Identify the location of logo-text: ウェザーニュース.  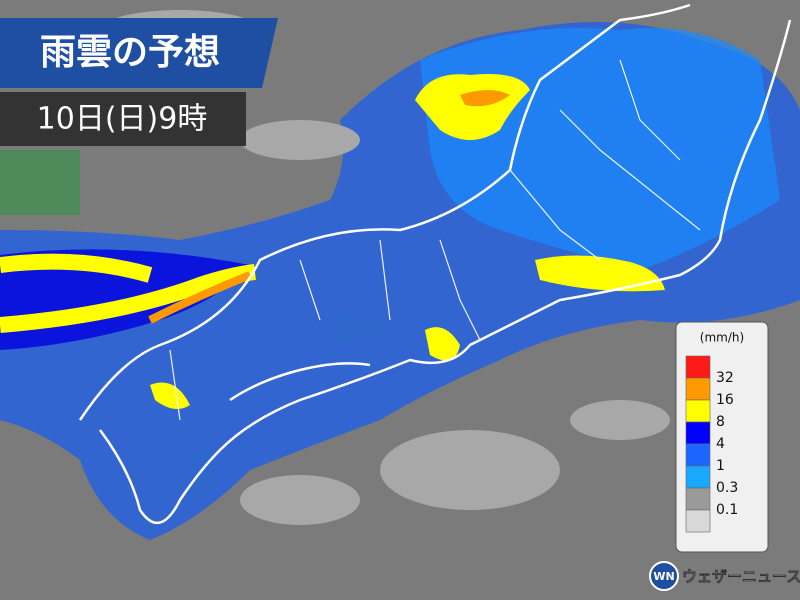
(741, 577).